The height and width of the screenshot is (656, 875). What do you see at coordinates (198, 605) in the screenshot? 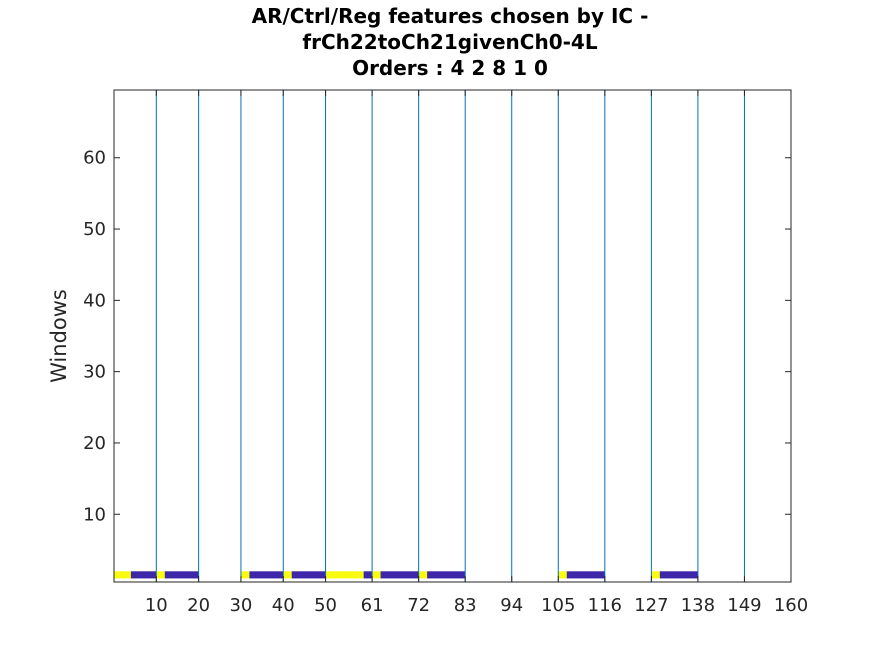
I see `x-tick-label-20: 20` at bounding box center [198, 605].